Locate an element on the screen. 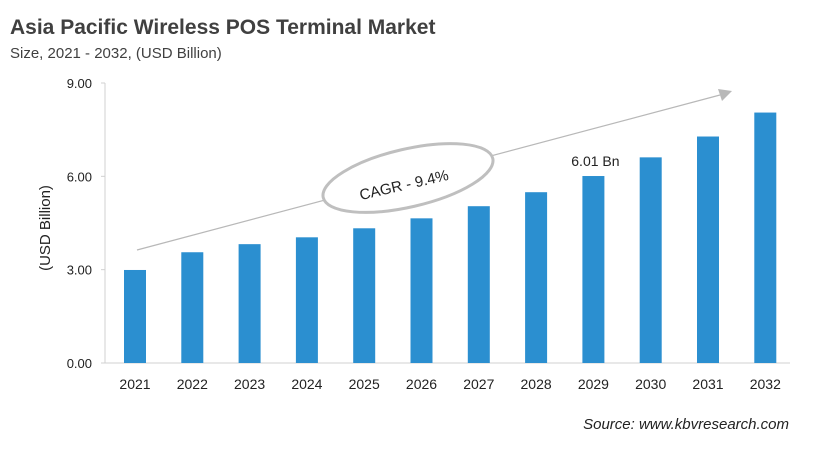  cagr-ellipse is located at coordinates (408, 178).